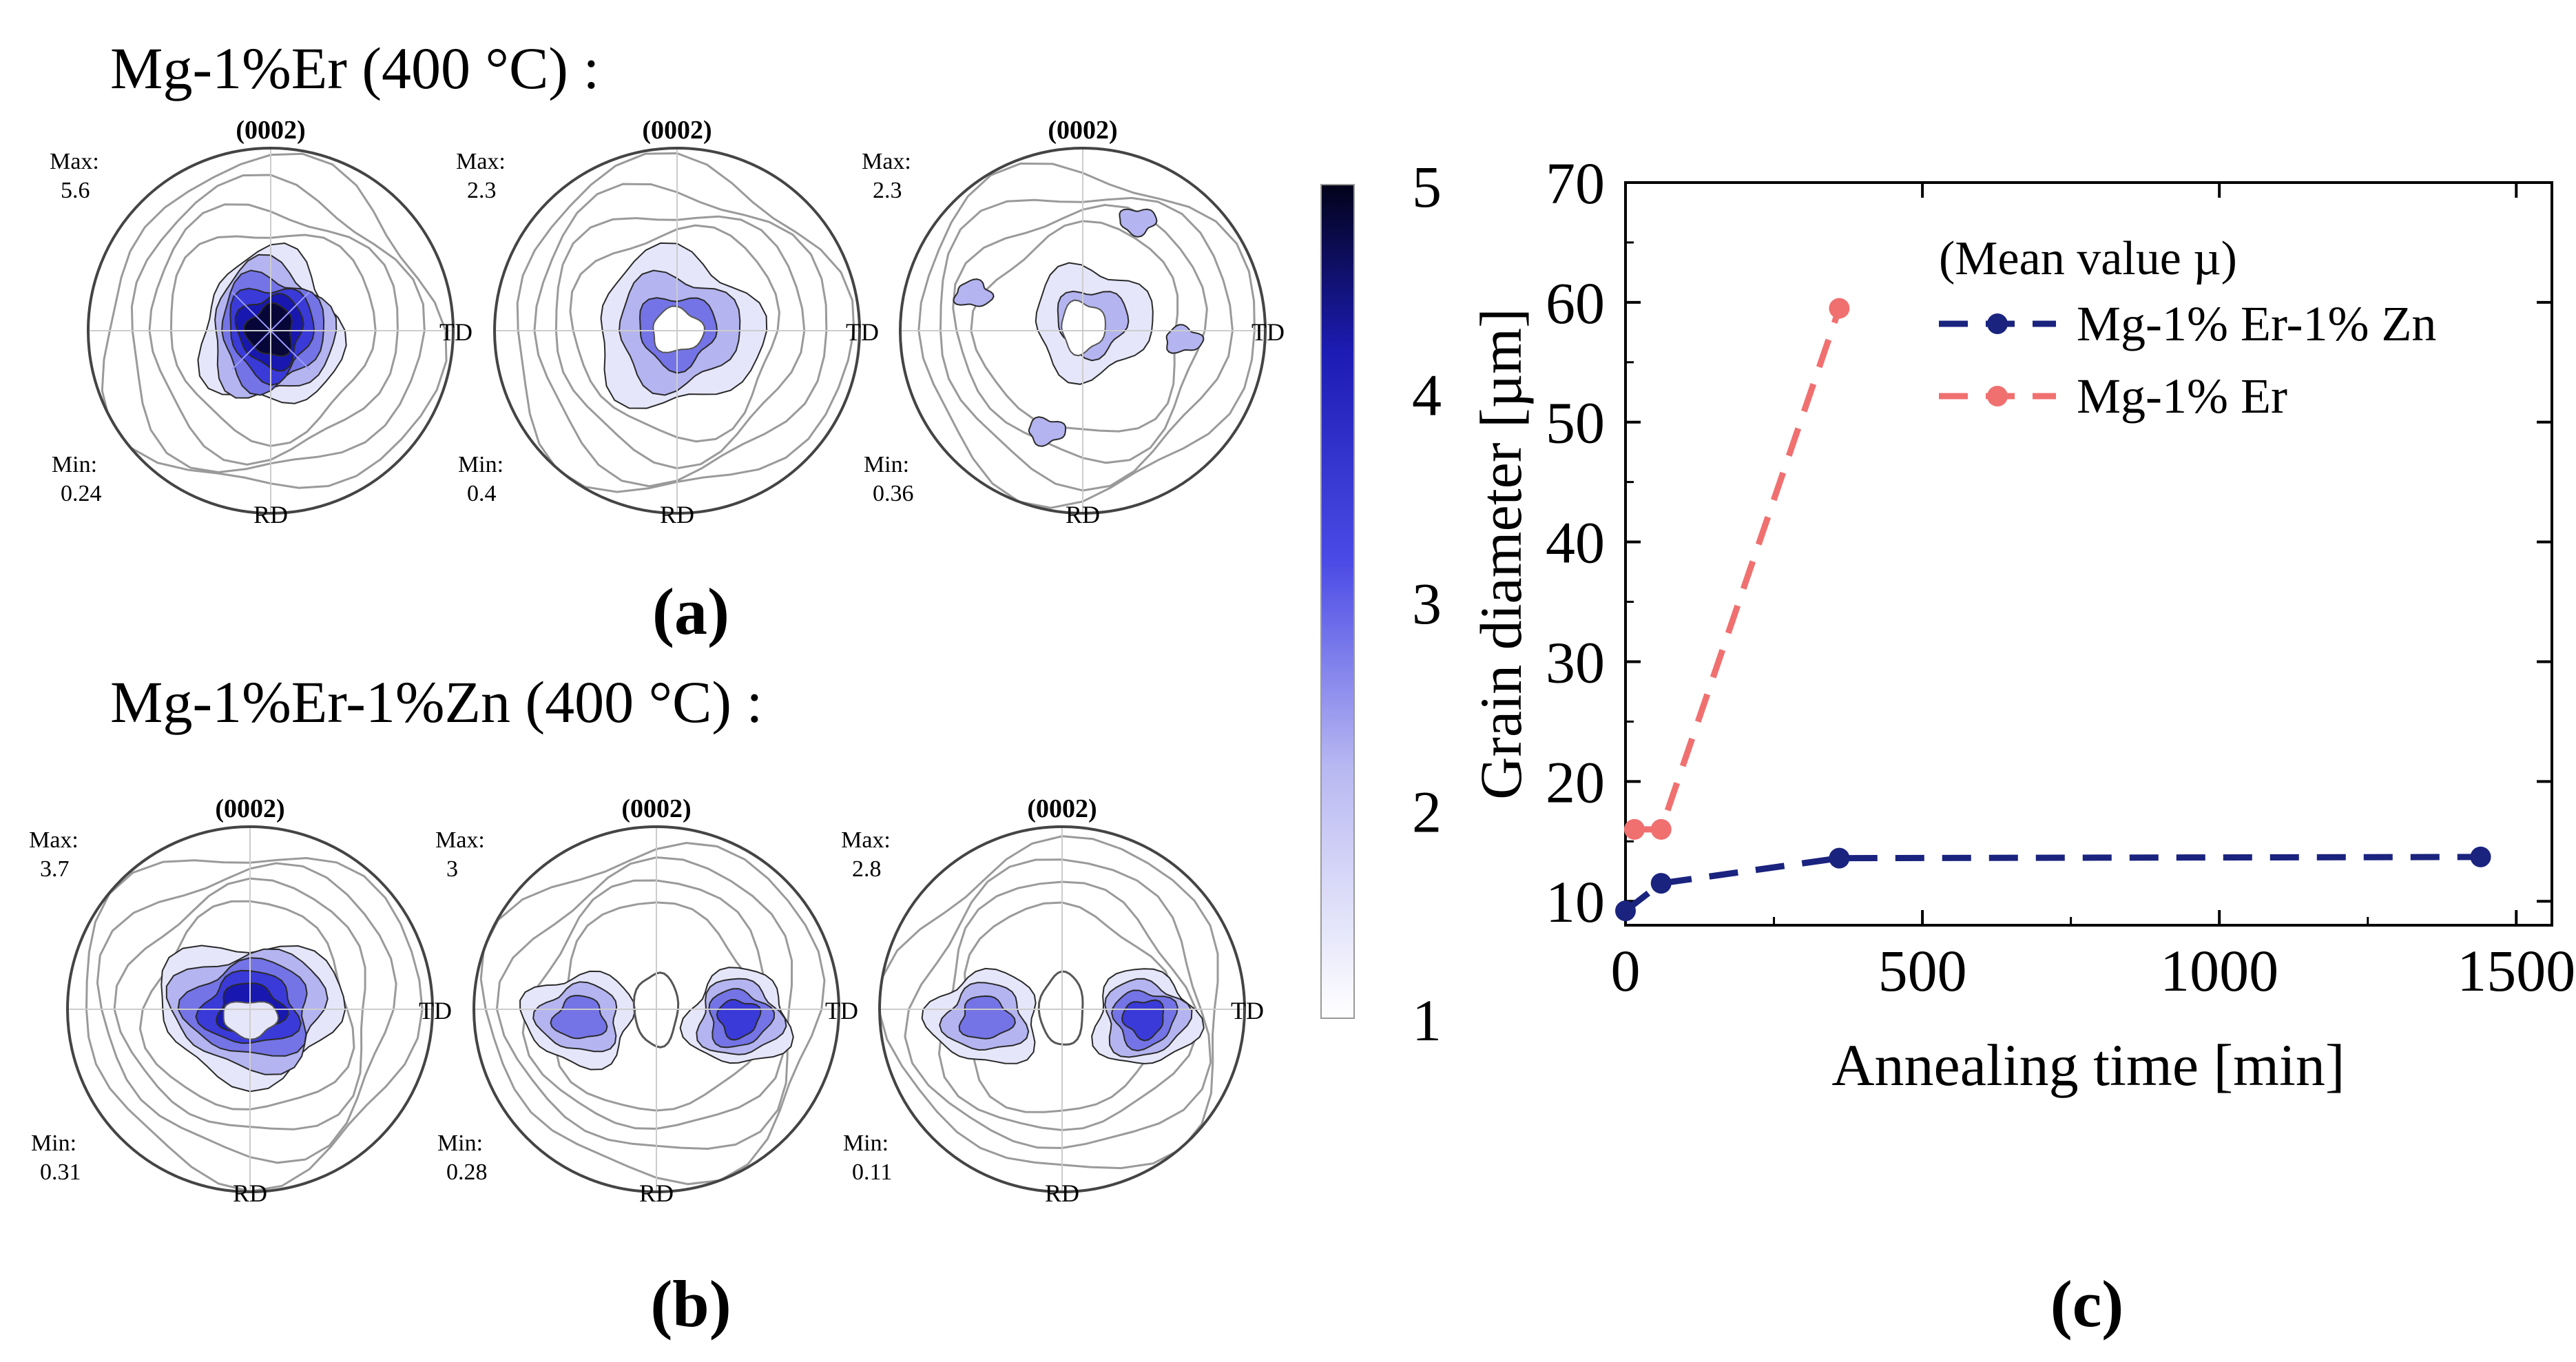  What do you see at coordinates (55, 869) in the screenshot?
I see `max-value: 3.7` at bounding box center [55, 869].